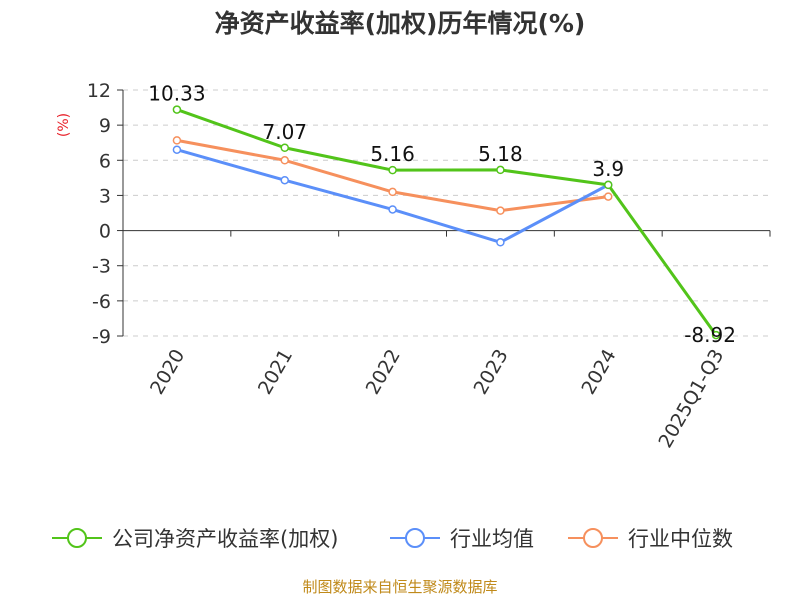 The height and width of the screenshot is (600, 800). Describe the element at coordinates (105, 161) in the screenshot. I see `y-tick-label: 6` at that location.